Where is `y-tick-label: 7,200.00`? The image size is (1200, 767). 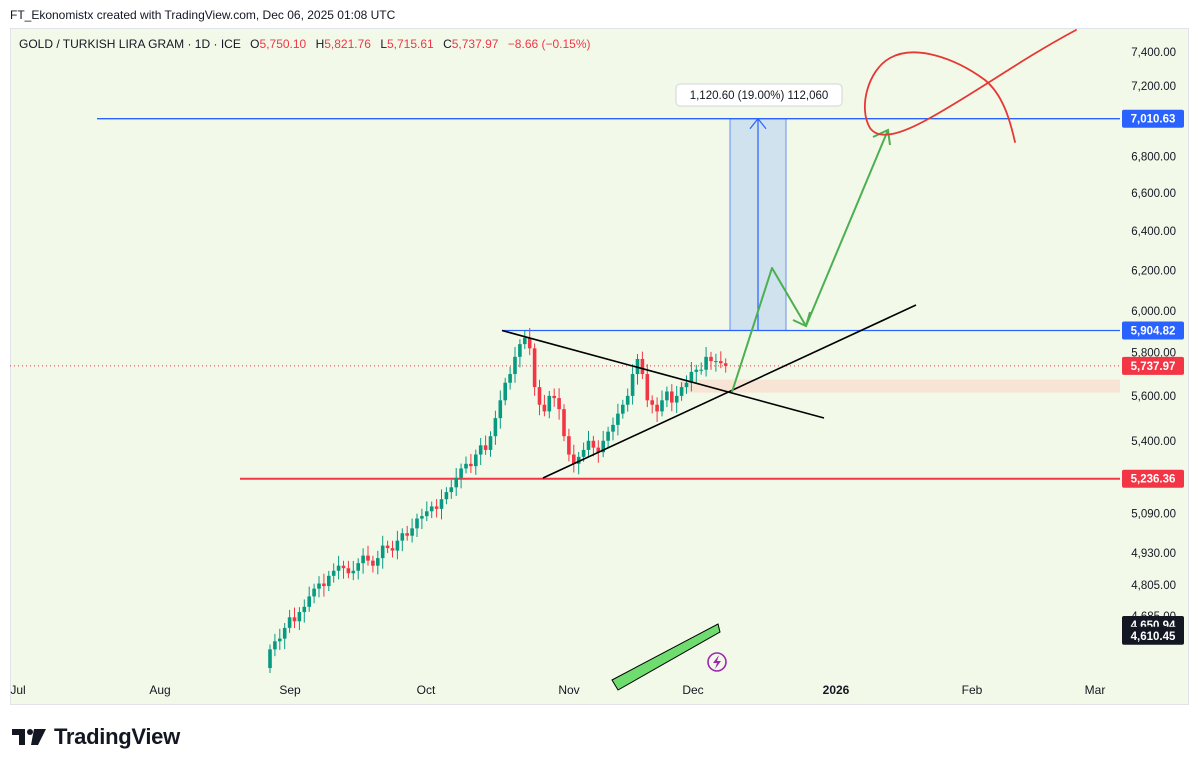 y-tick-label: 7,200.00 is located at coordinates (1153, 87).